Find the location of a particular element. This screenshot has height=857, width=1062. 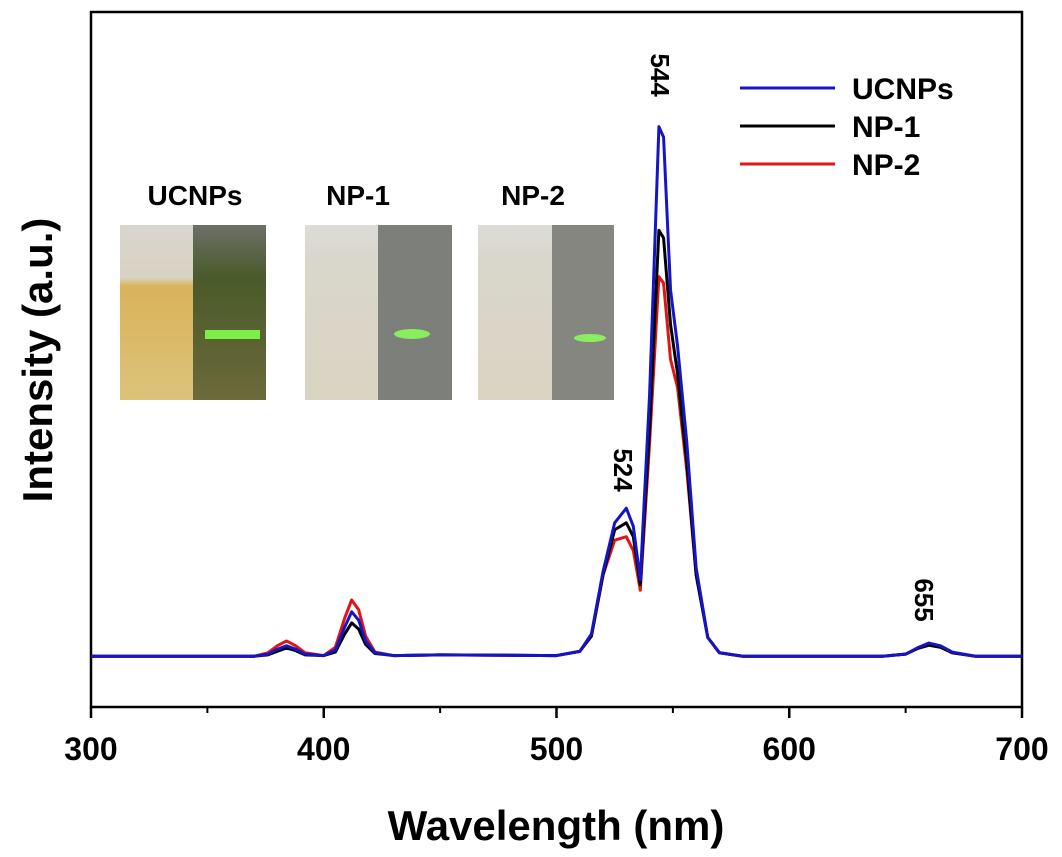

inset-label: UCNPs is located at coordinates (195, 195).